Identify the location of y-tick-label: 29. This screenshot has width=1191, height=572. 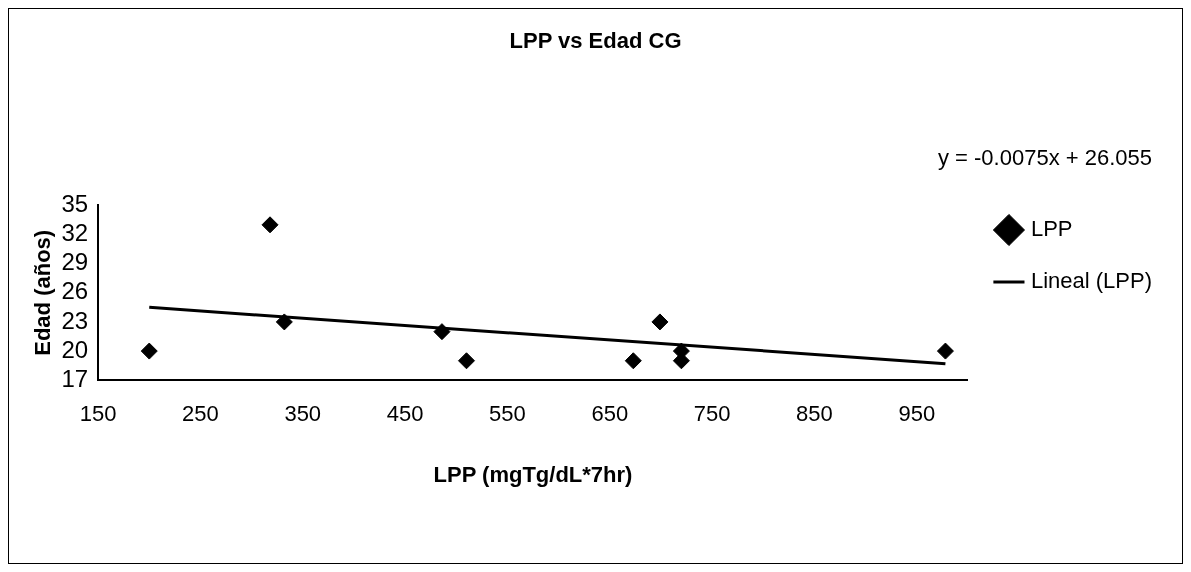
(75, 262).